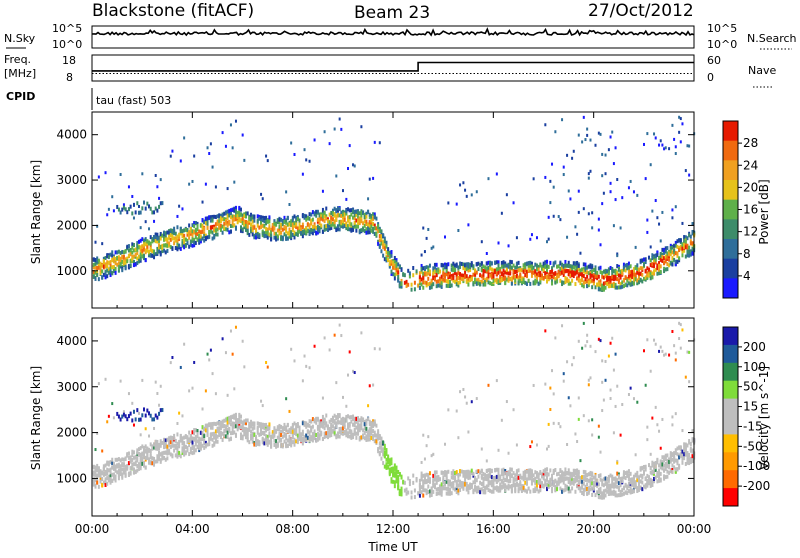 This screenshot has height=558, width=800. I want to click on y-tick-label: 1000, so click(71, 271).